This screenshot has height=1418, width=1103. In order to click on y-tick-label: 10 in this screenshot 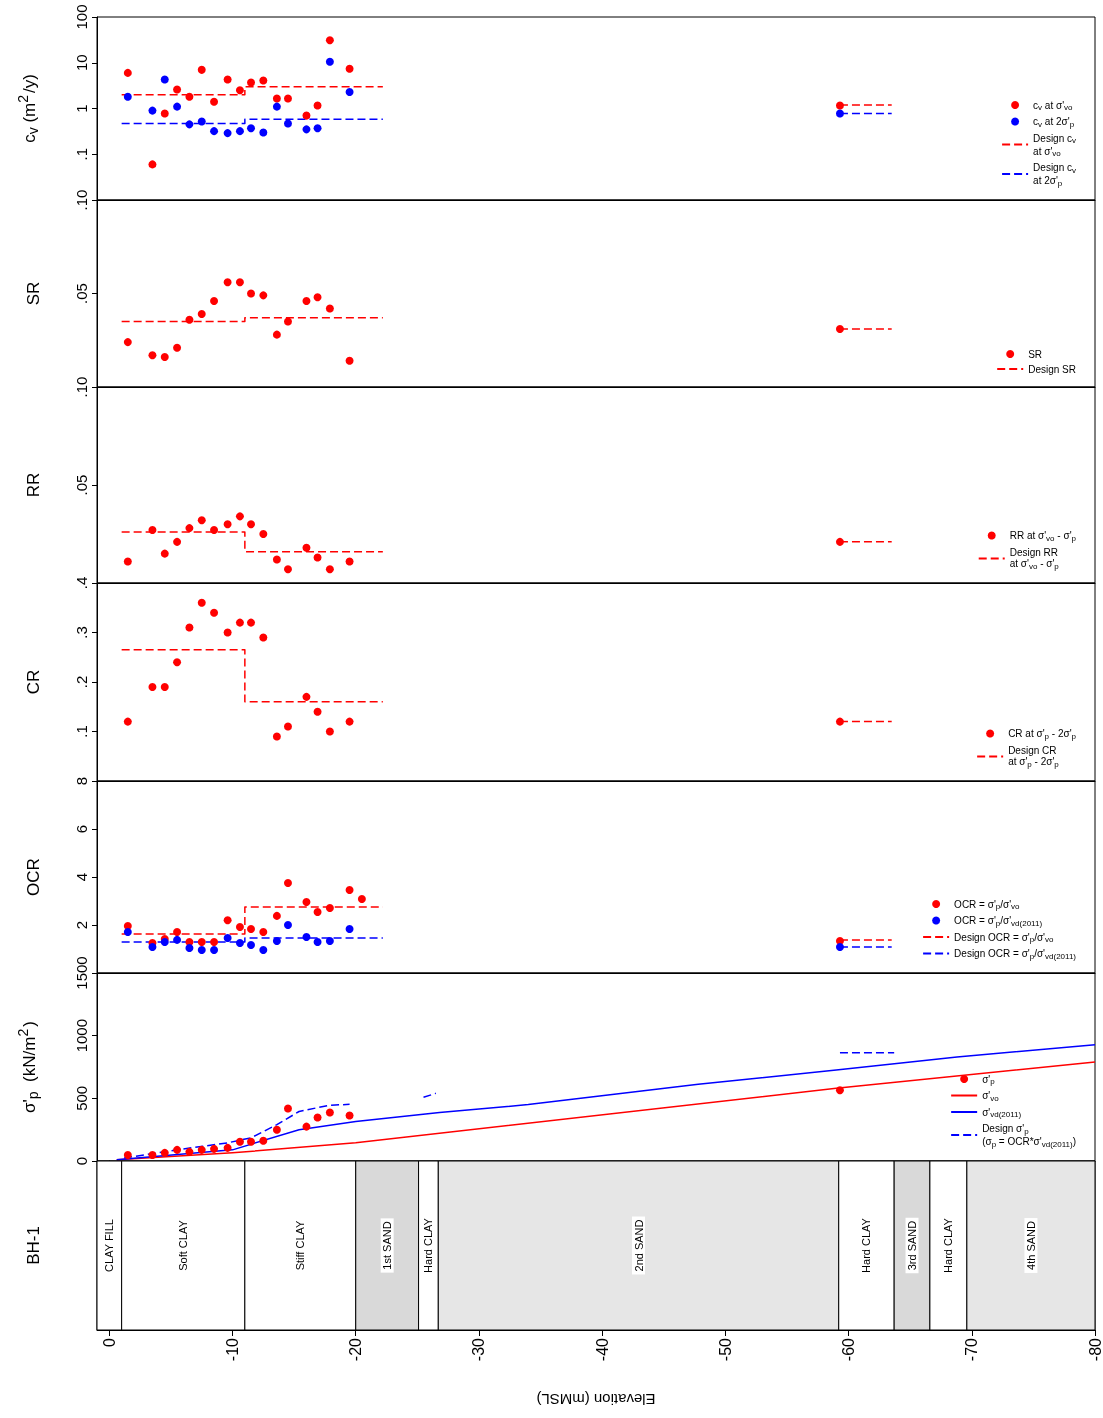, I will do `click(81, 63)`.